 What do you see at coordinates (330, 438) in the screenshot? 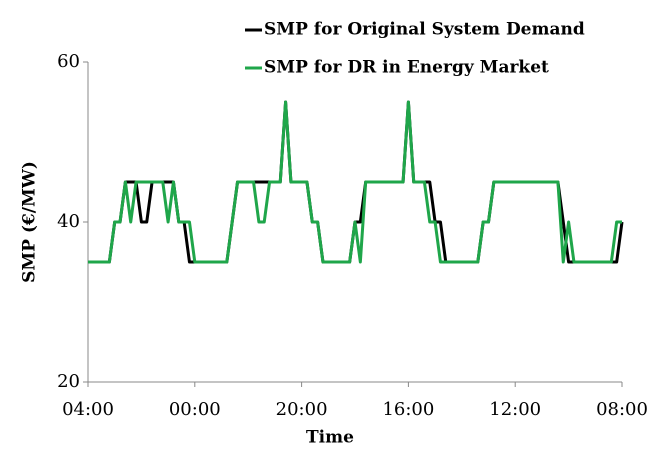
I see `x-axis-label: Time` at bounding box center [330, 438].